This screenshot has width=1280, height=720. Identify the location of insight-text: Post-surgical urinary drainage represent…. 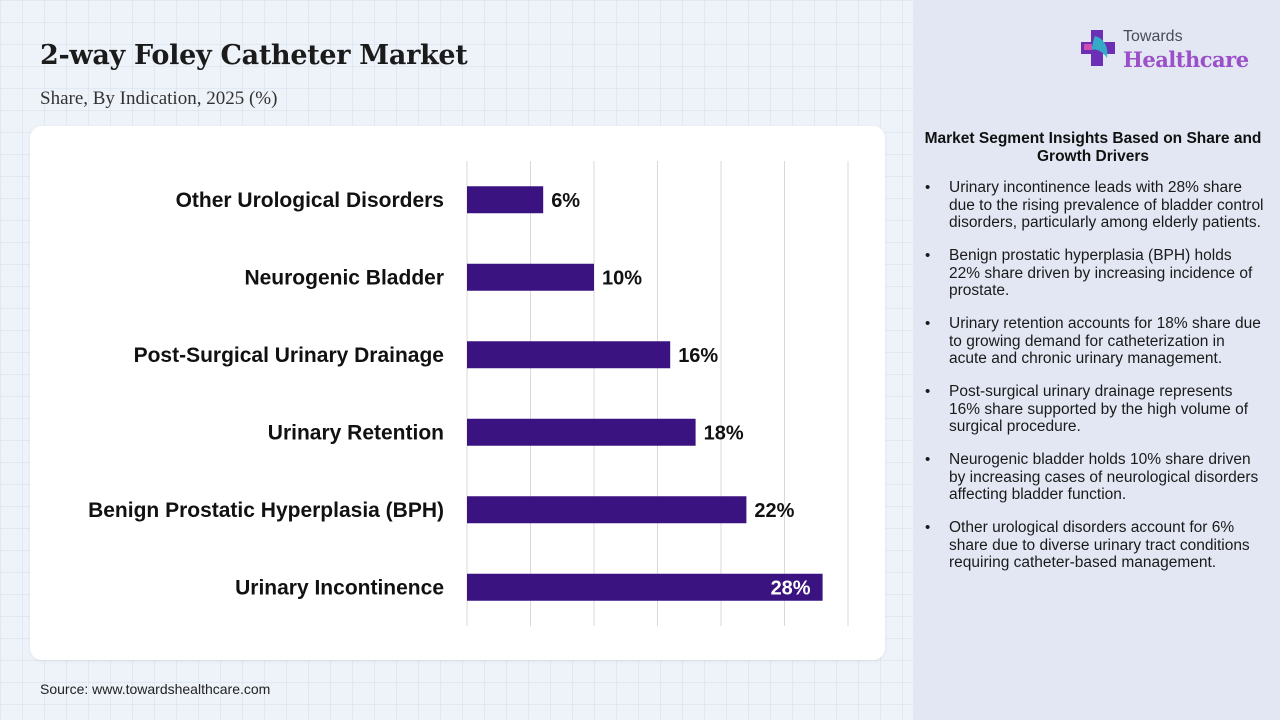
(1098, 409).